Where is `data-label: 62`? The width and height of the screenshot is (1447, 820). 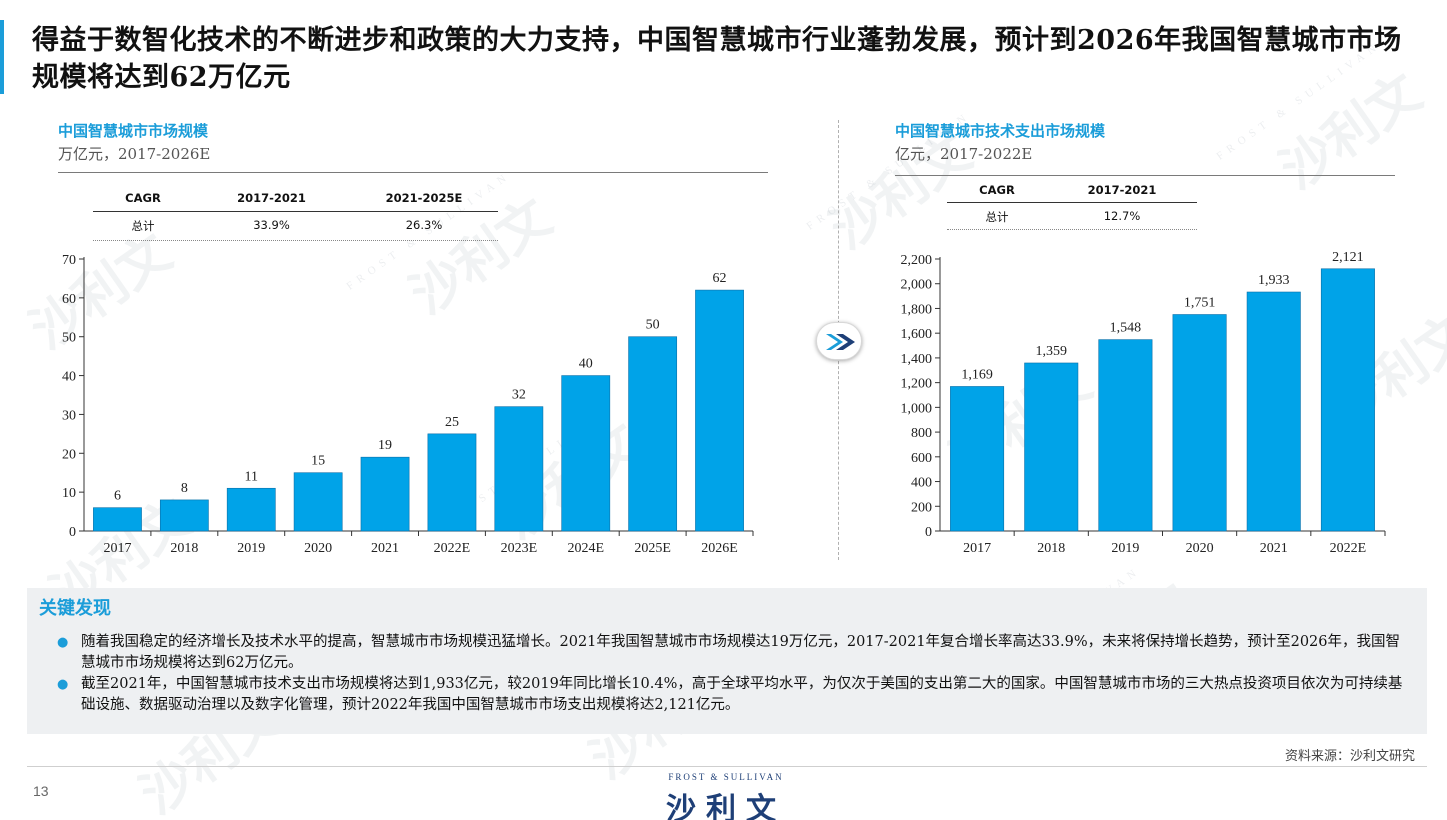
data-label: 62 is located at coordinates (720, 278).